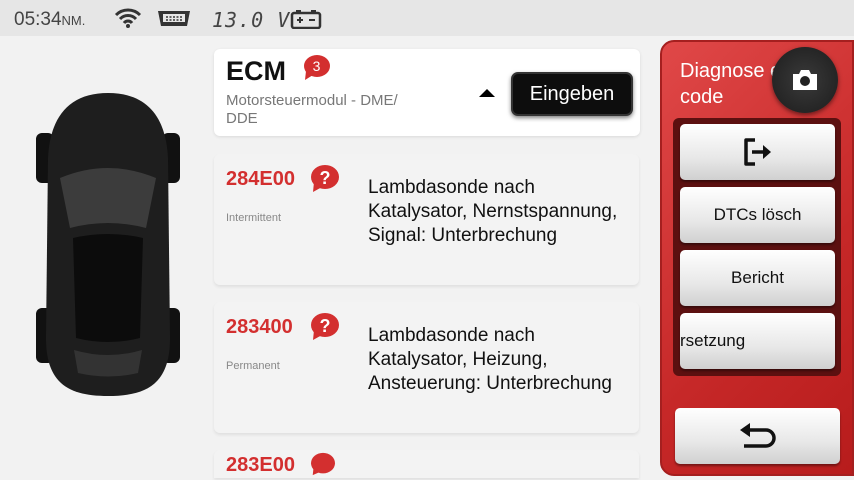  I want to click on dtc-status: Intermittent, so click(254, 218).